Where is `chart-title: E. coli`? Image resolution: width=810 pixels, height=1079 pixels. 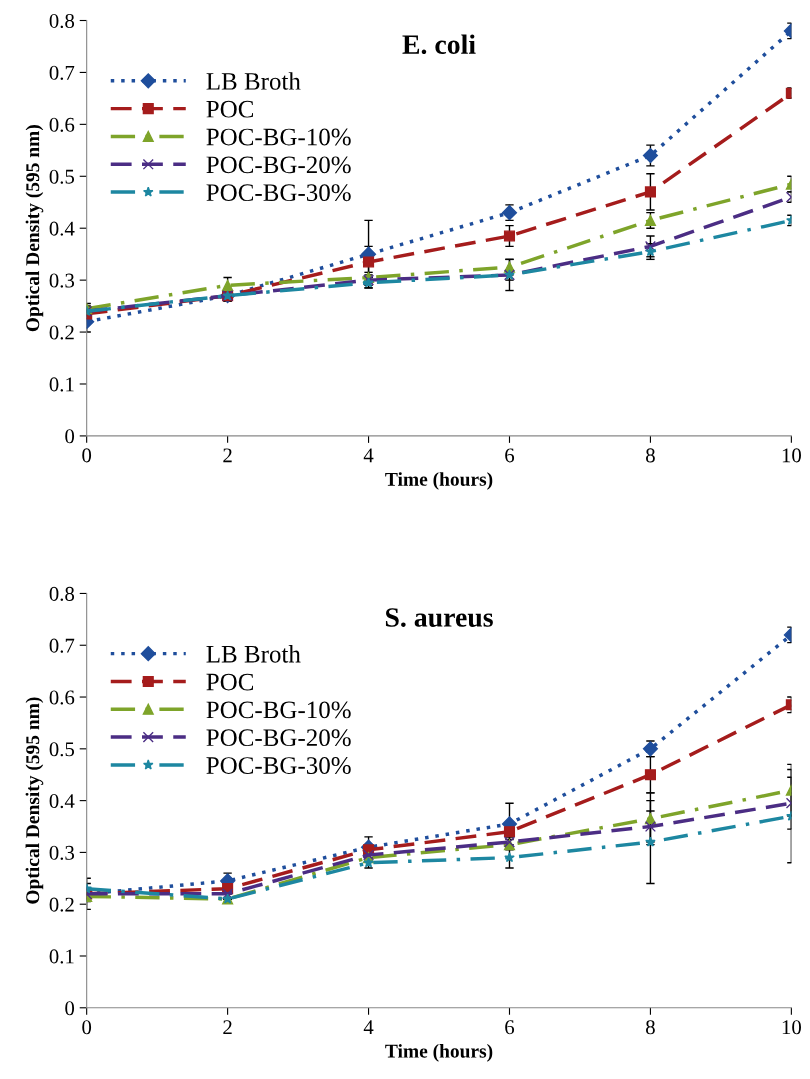
chart-title: E. coli is located at coordinates (439, 44).